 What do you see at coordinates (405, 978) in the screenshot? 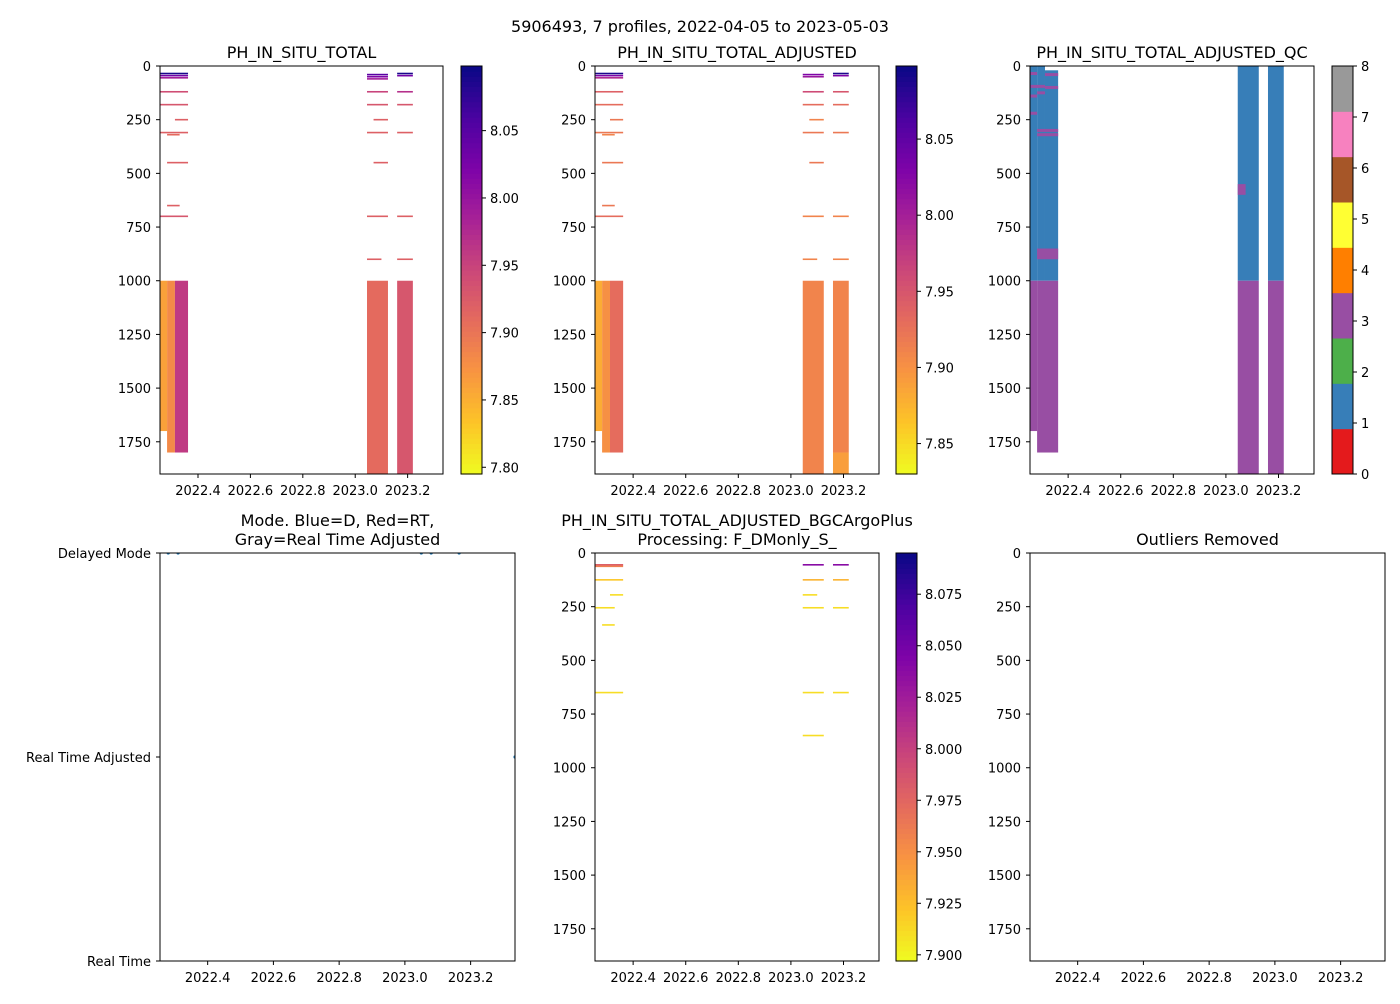
I see `x-tick-label: 2023.0` at bounding box center [405, 978].